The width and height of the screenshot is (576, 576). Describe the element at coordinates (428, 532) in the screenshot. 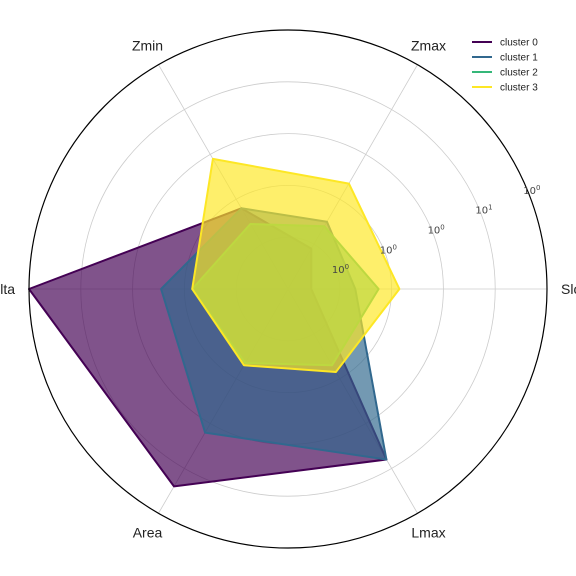

I see `axis-label-lmax: Lmax` at that location.